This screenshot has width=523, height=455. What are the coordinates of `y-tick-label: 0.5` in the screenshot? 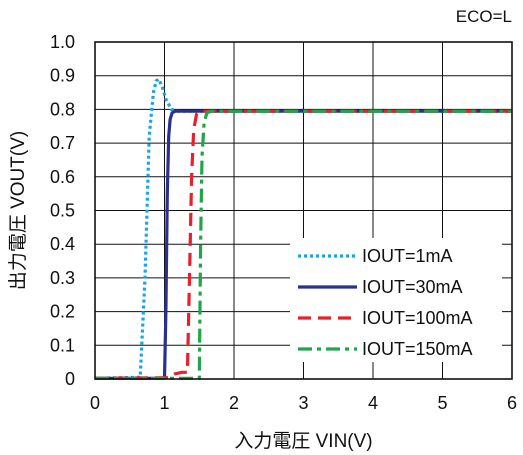 It's located at (62, 211).